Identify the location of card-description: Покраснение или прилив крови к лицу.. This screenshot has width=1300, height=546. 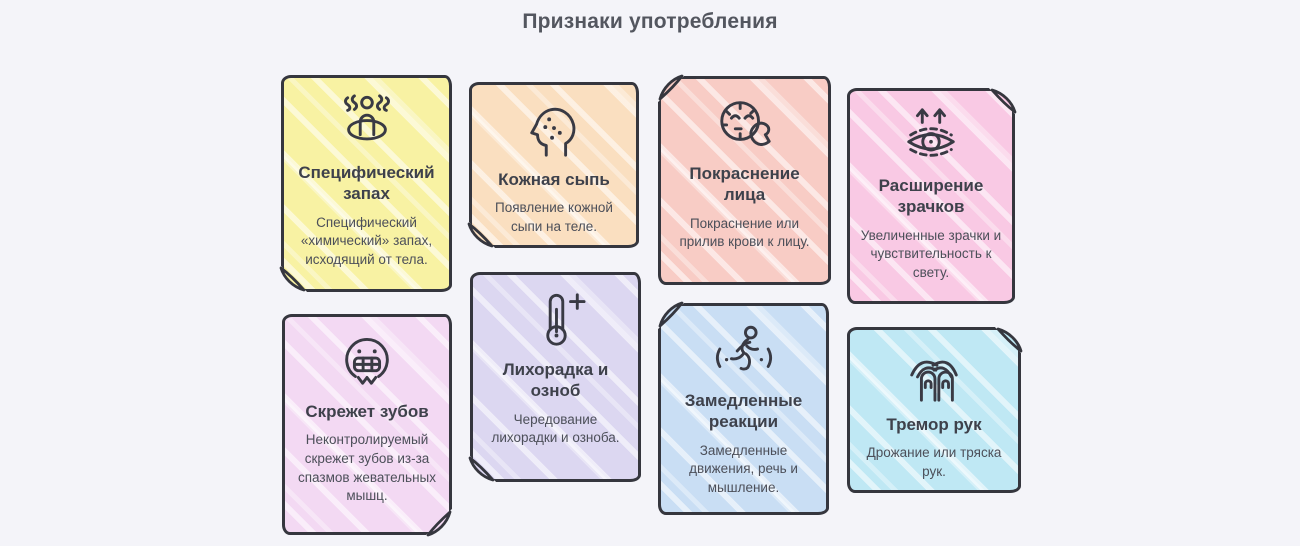
(744, 232).